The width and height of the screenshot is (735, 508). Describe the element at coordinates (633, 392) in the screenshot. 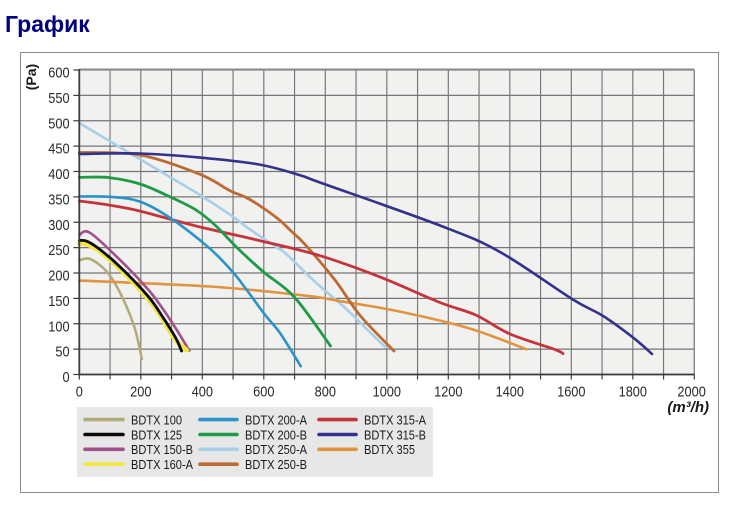

I see `svg-text: 1800` at that location.